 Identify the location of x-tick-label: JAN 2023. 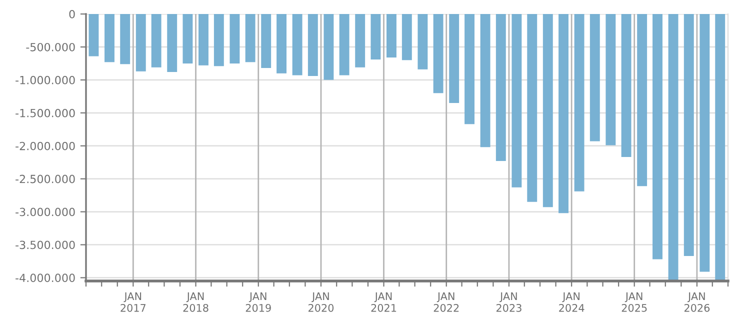
(509, 302).